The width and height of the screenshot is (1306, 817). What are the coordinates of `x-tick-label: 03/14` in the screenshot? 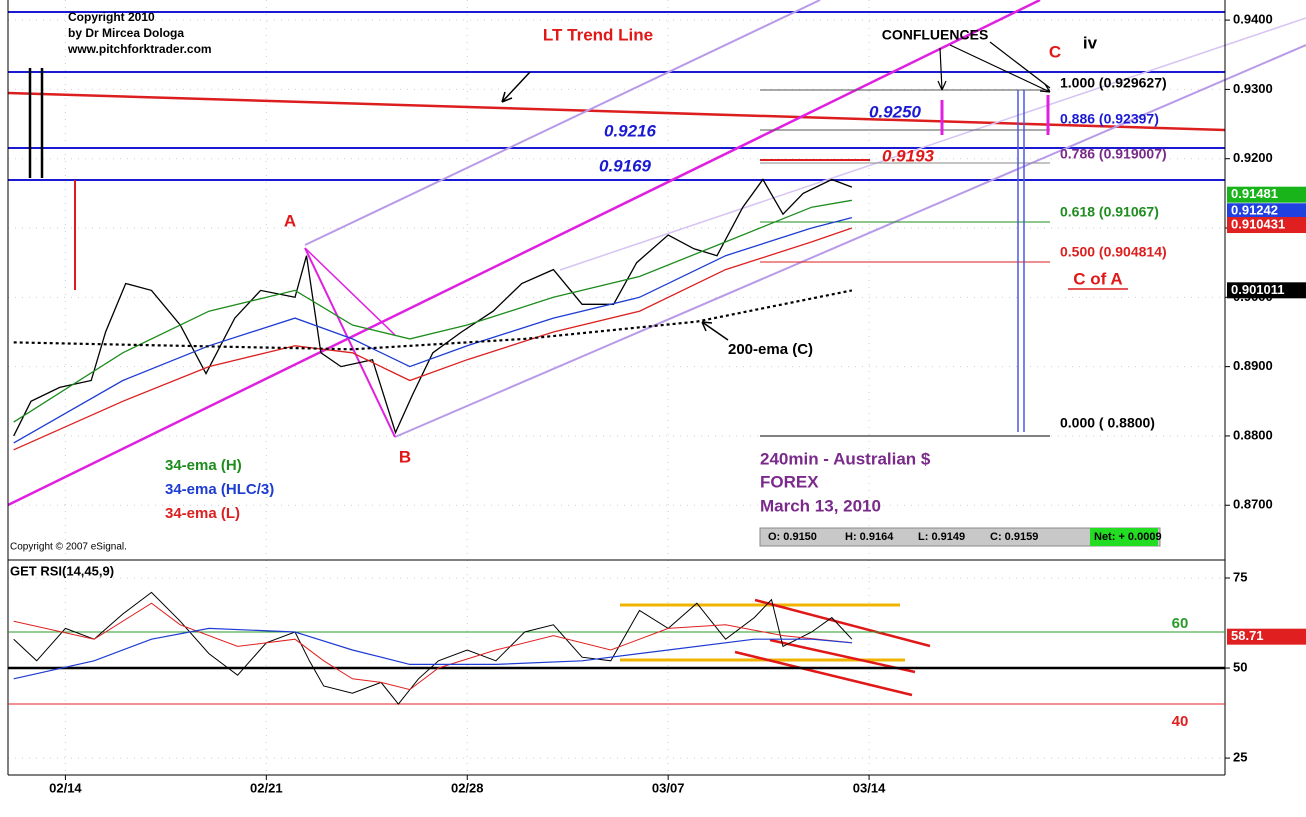 It's located at (869, 787).